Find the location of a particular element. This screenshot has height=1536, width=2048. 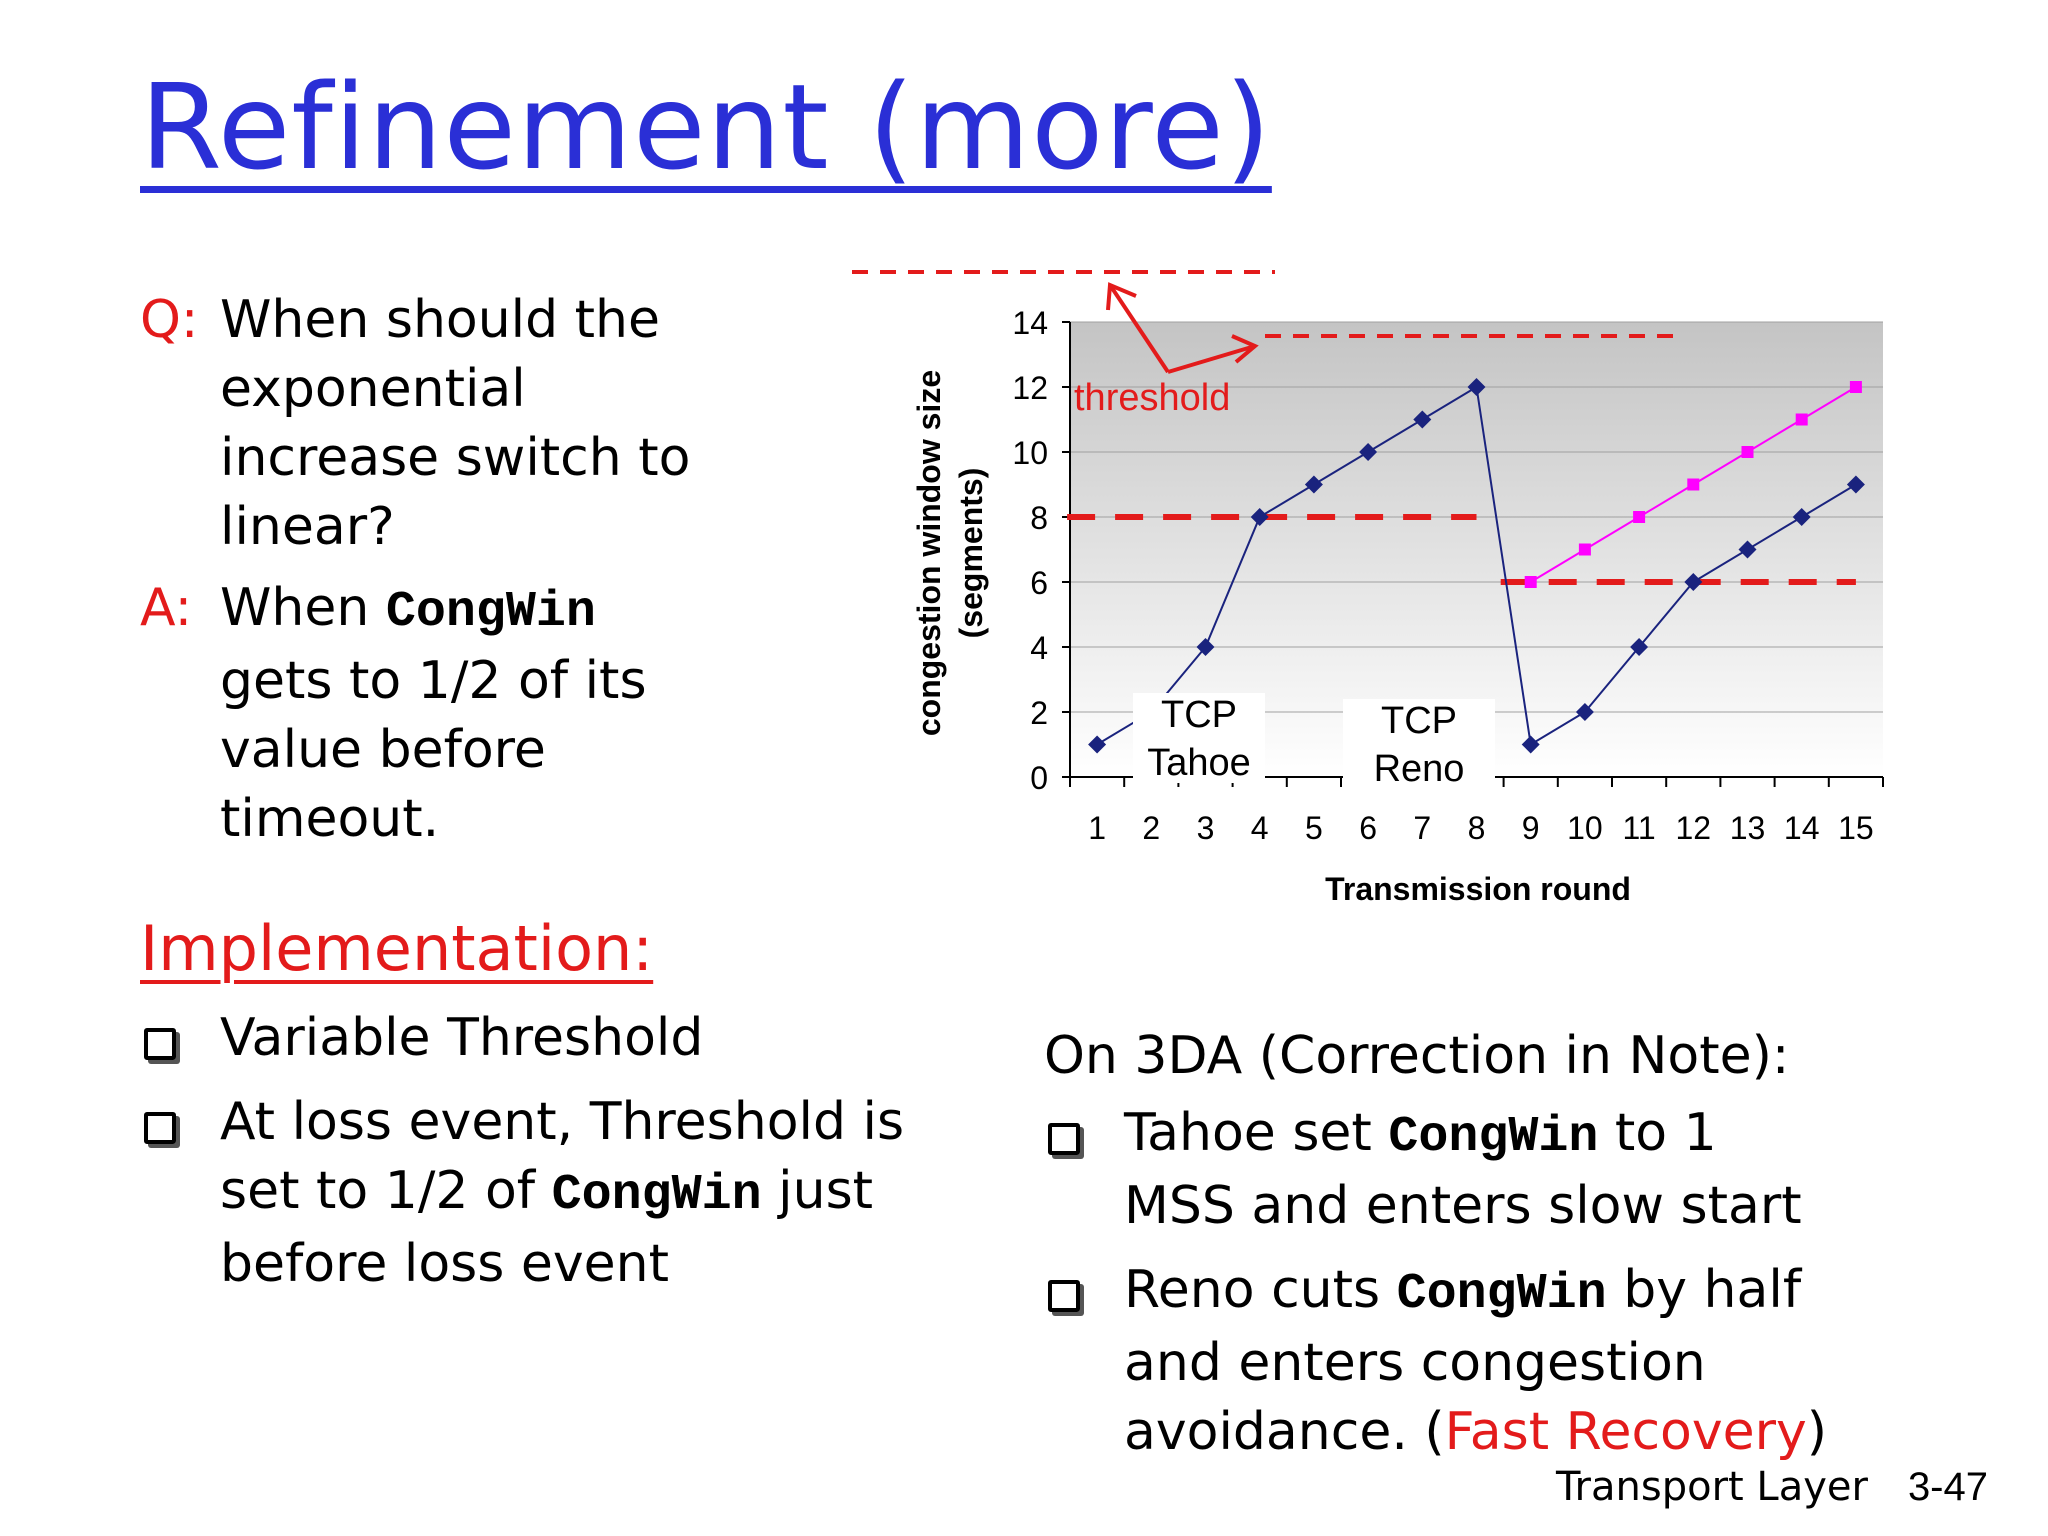

a-line: When is located at coordinates (303, 608).